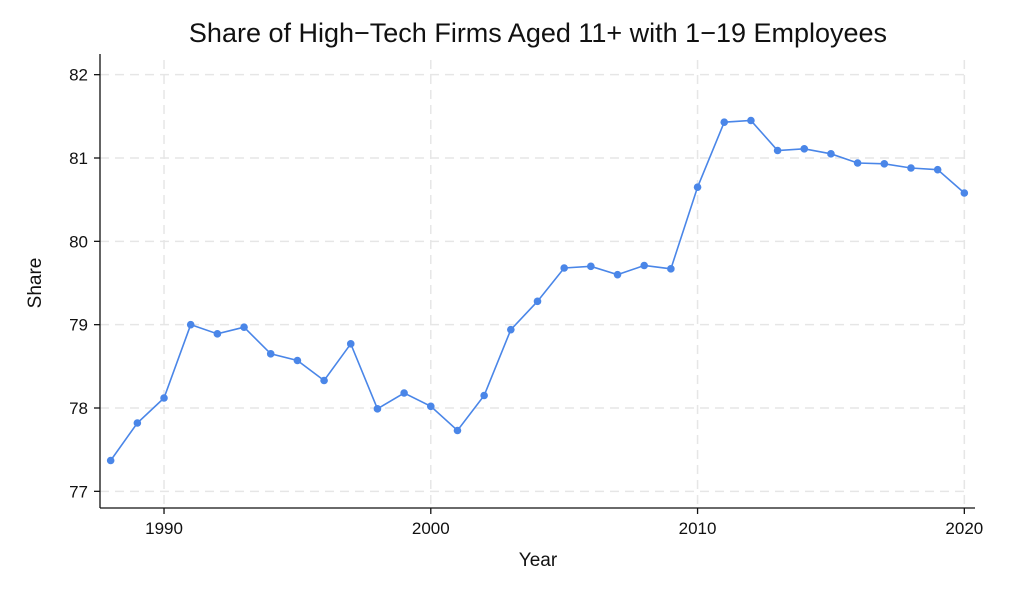 The image size is (1024, 590). What do you see at coordinates (78, 75) in the screenshot?
I see `y-tick-label: 82` at bounding box center [78, 75].